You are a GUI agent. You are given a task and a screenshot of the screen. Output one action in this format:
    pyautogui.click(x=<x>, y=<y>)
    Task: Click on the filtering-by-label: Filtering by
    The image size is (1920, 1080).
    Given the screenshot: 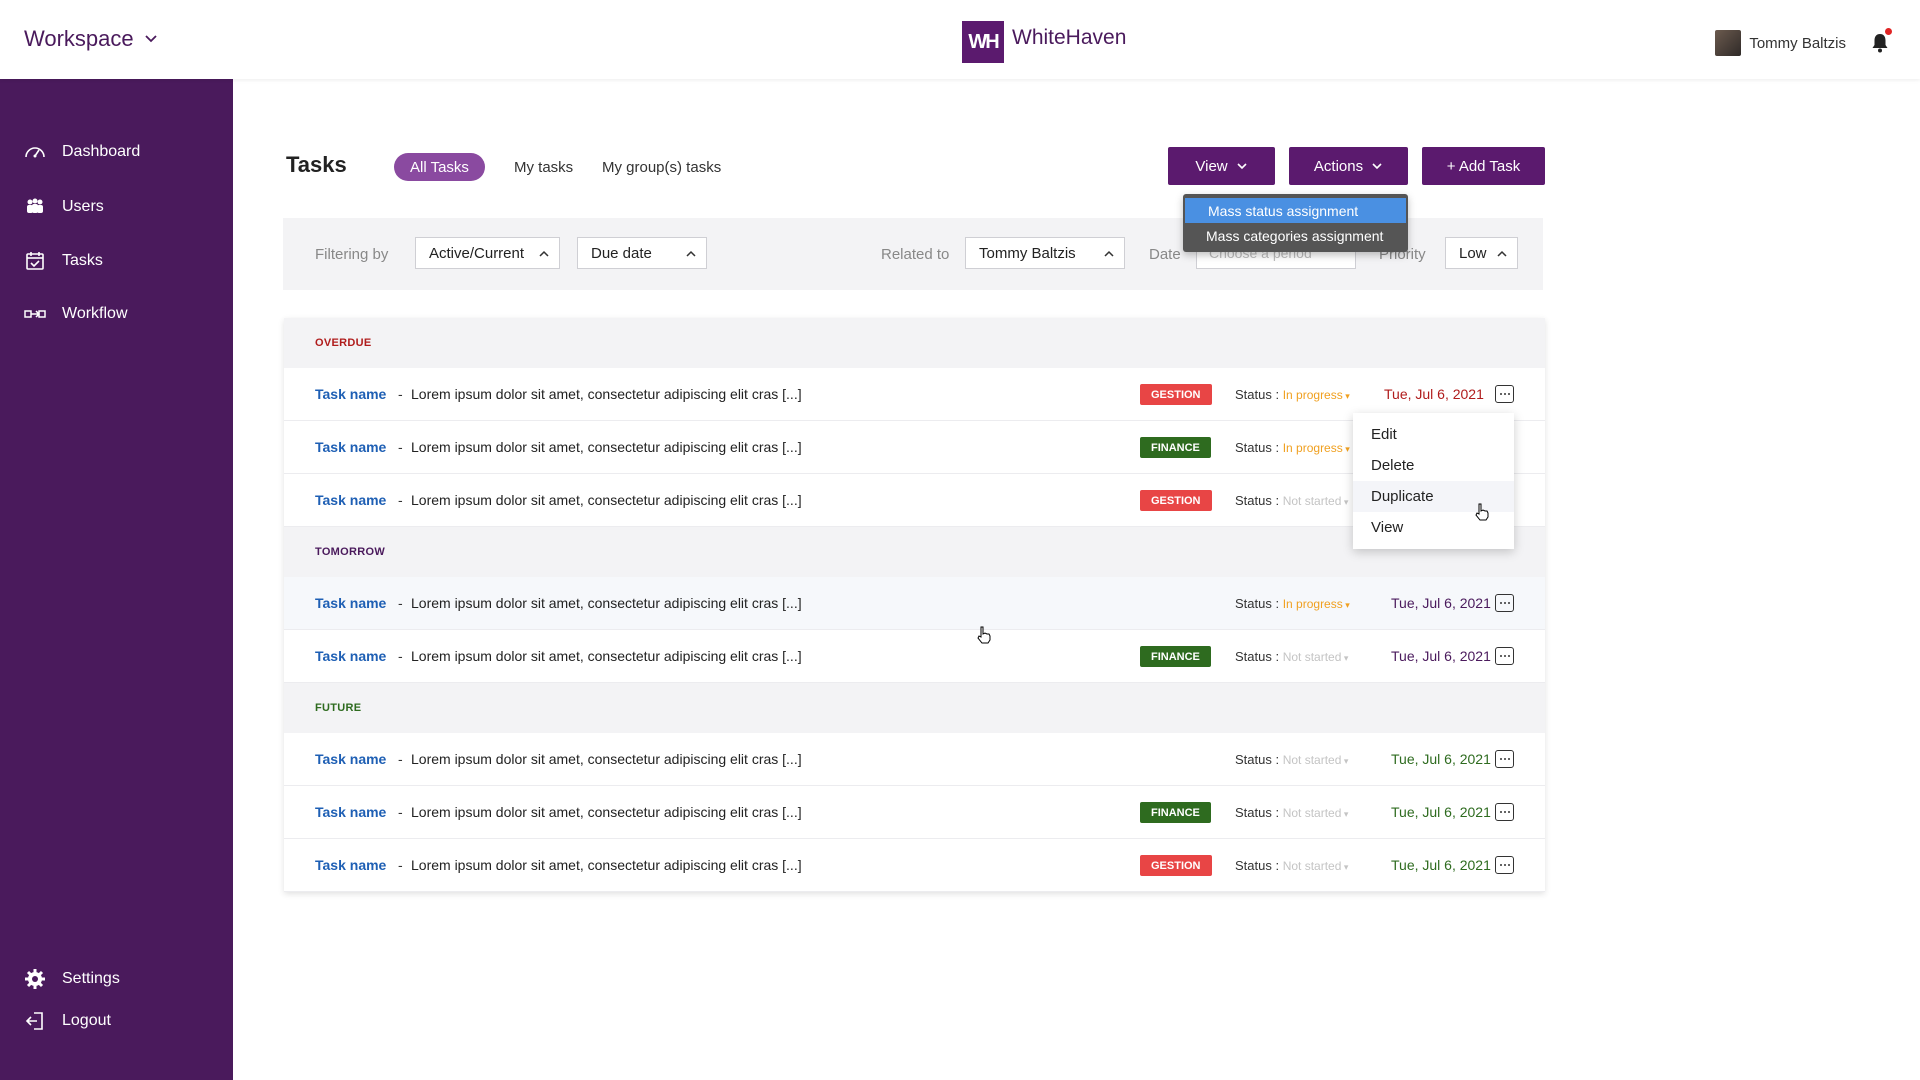 What is the action you would take?
    pyautogui.click(x=352, y=254)
    